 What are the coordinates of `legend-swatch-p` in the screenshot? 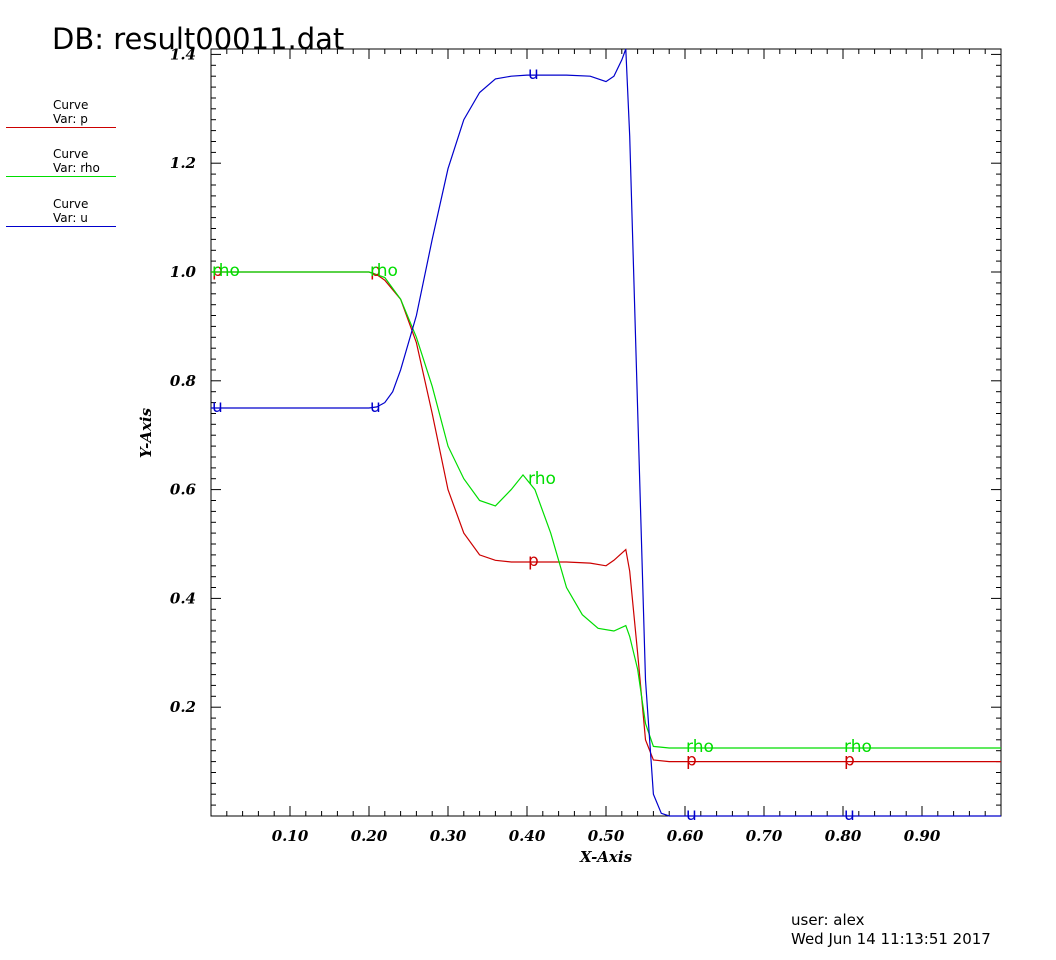 It's located at (61, 127).